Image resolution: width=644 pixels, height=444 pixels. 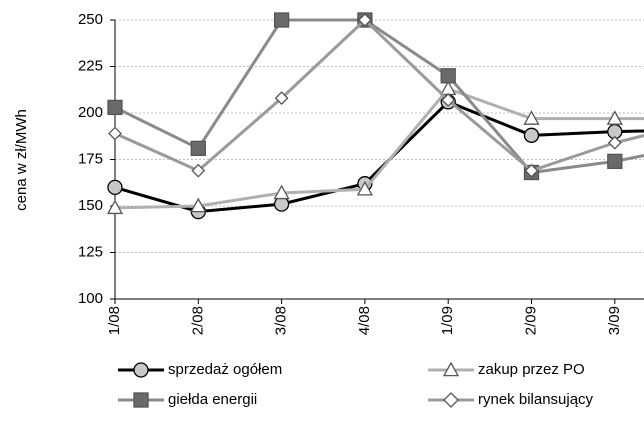 What do you see at coordinates (212, 399) in the screenshot?
I see `legend-label: giełda energii` at bounding box center [212, 399].